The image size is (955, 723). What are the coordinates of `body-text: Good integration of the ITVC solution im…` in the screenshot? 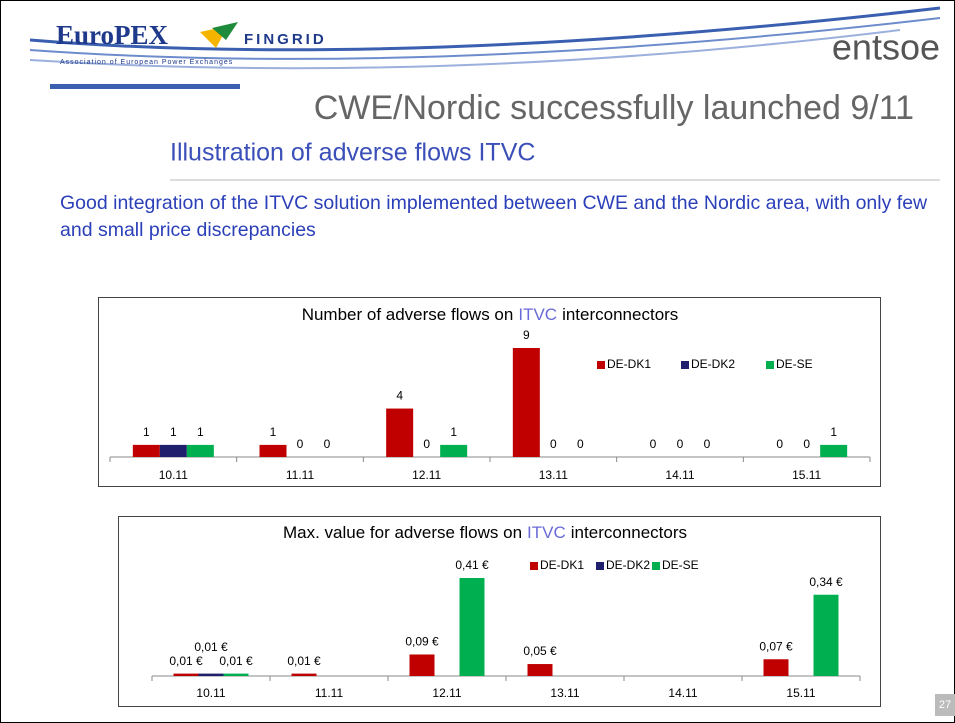 It's located at (494, 216).